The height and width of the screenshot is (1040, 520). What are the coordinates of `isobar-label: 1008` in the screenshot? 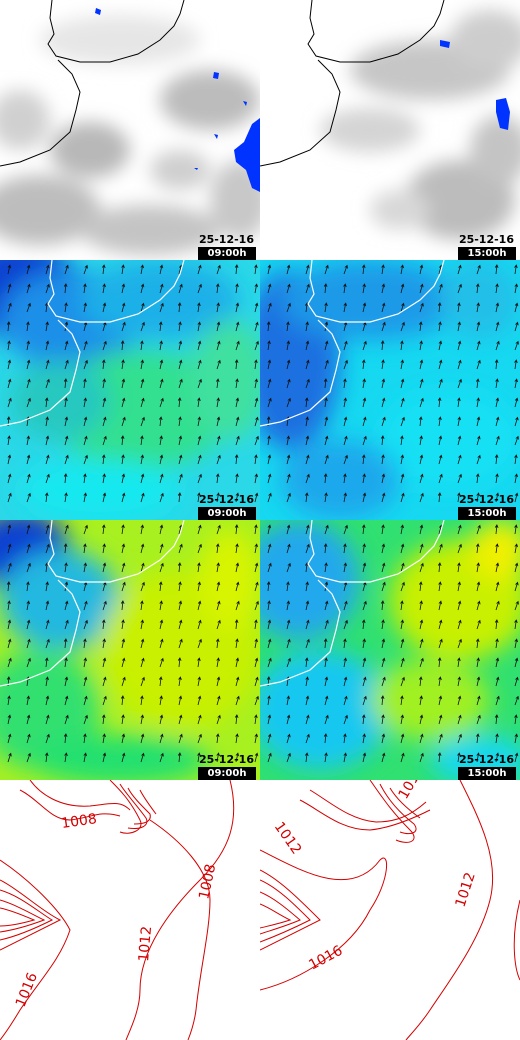 It's located at (79, 821).